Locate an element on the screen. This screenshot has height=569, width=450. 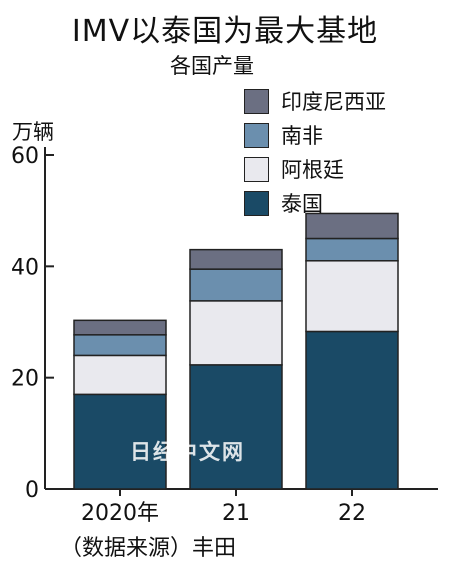
legend-label: 阿根廷 is located at coordinates (312, 170).